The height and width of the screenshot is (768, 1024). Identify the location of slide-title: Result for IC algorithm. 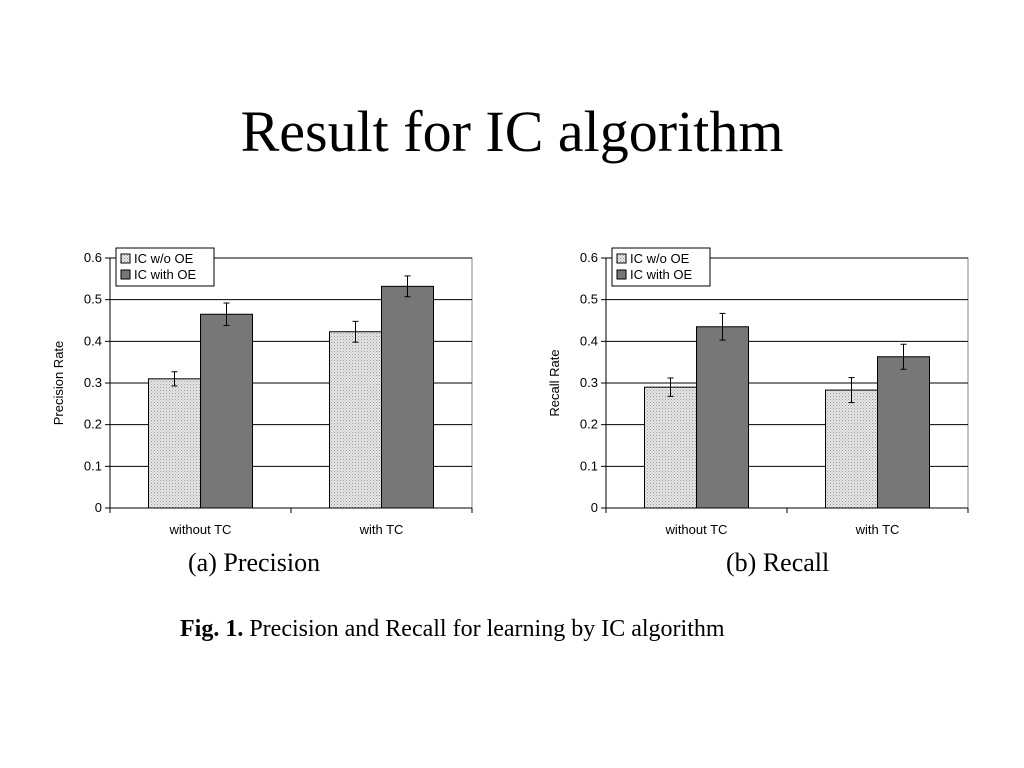
(512, 131).